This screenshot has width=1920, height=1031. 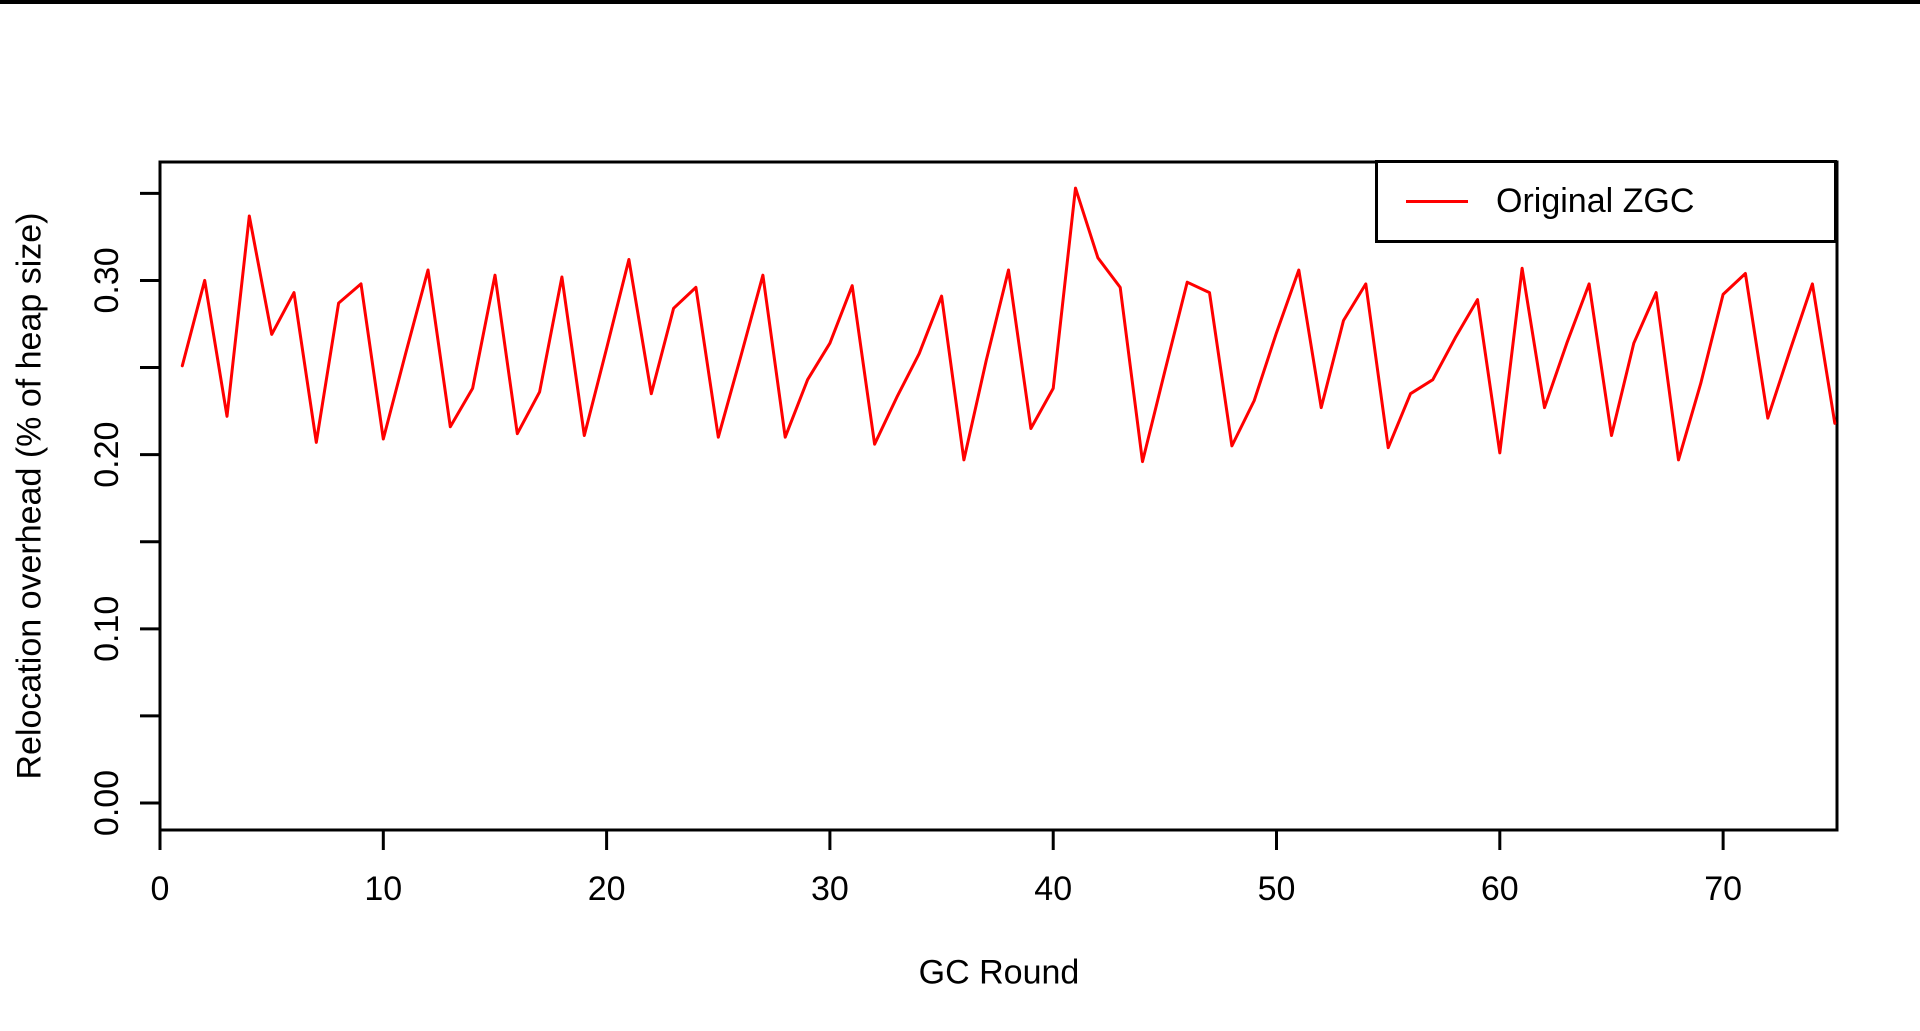 I want to click on x-tick-label: 70, so click(x=1723, y=889).